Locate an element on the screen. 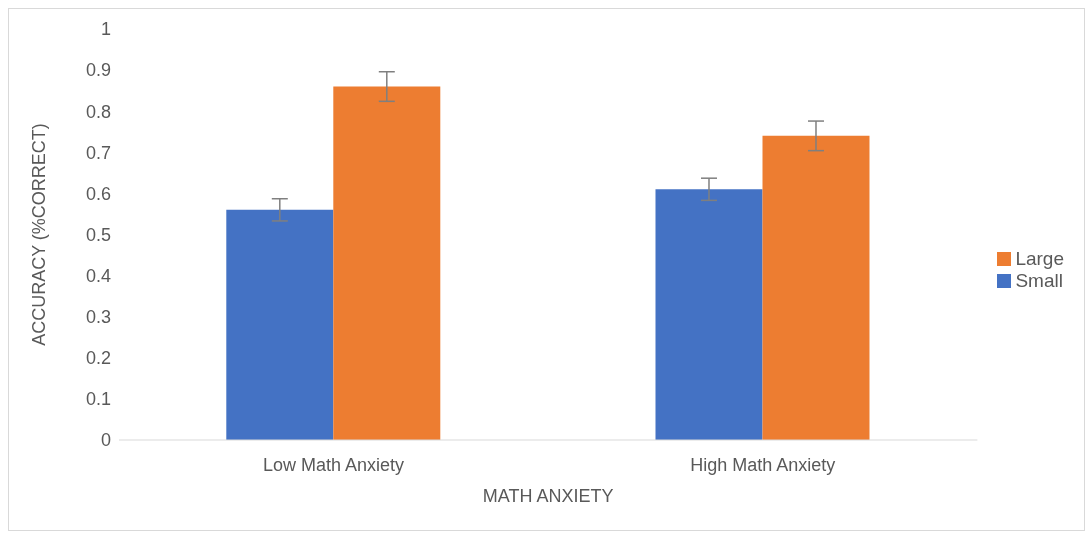 This screenshot has height=537, width=1091. x-tick-label: Low Math Anxiety is located at coordinates (334, 464).